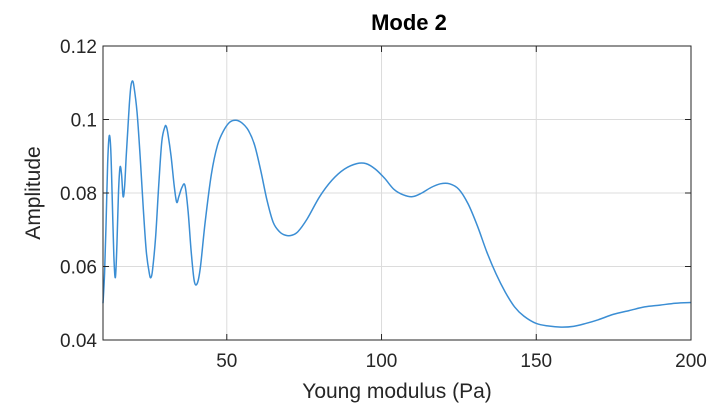 This screenshot has height=411, width=719. I want to click on x-tick-label: 100, so click(382, 361).